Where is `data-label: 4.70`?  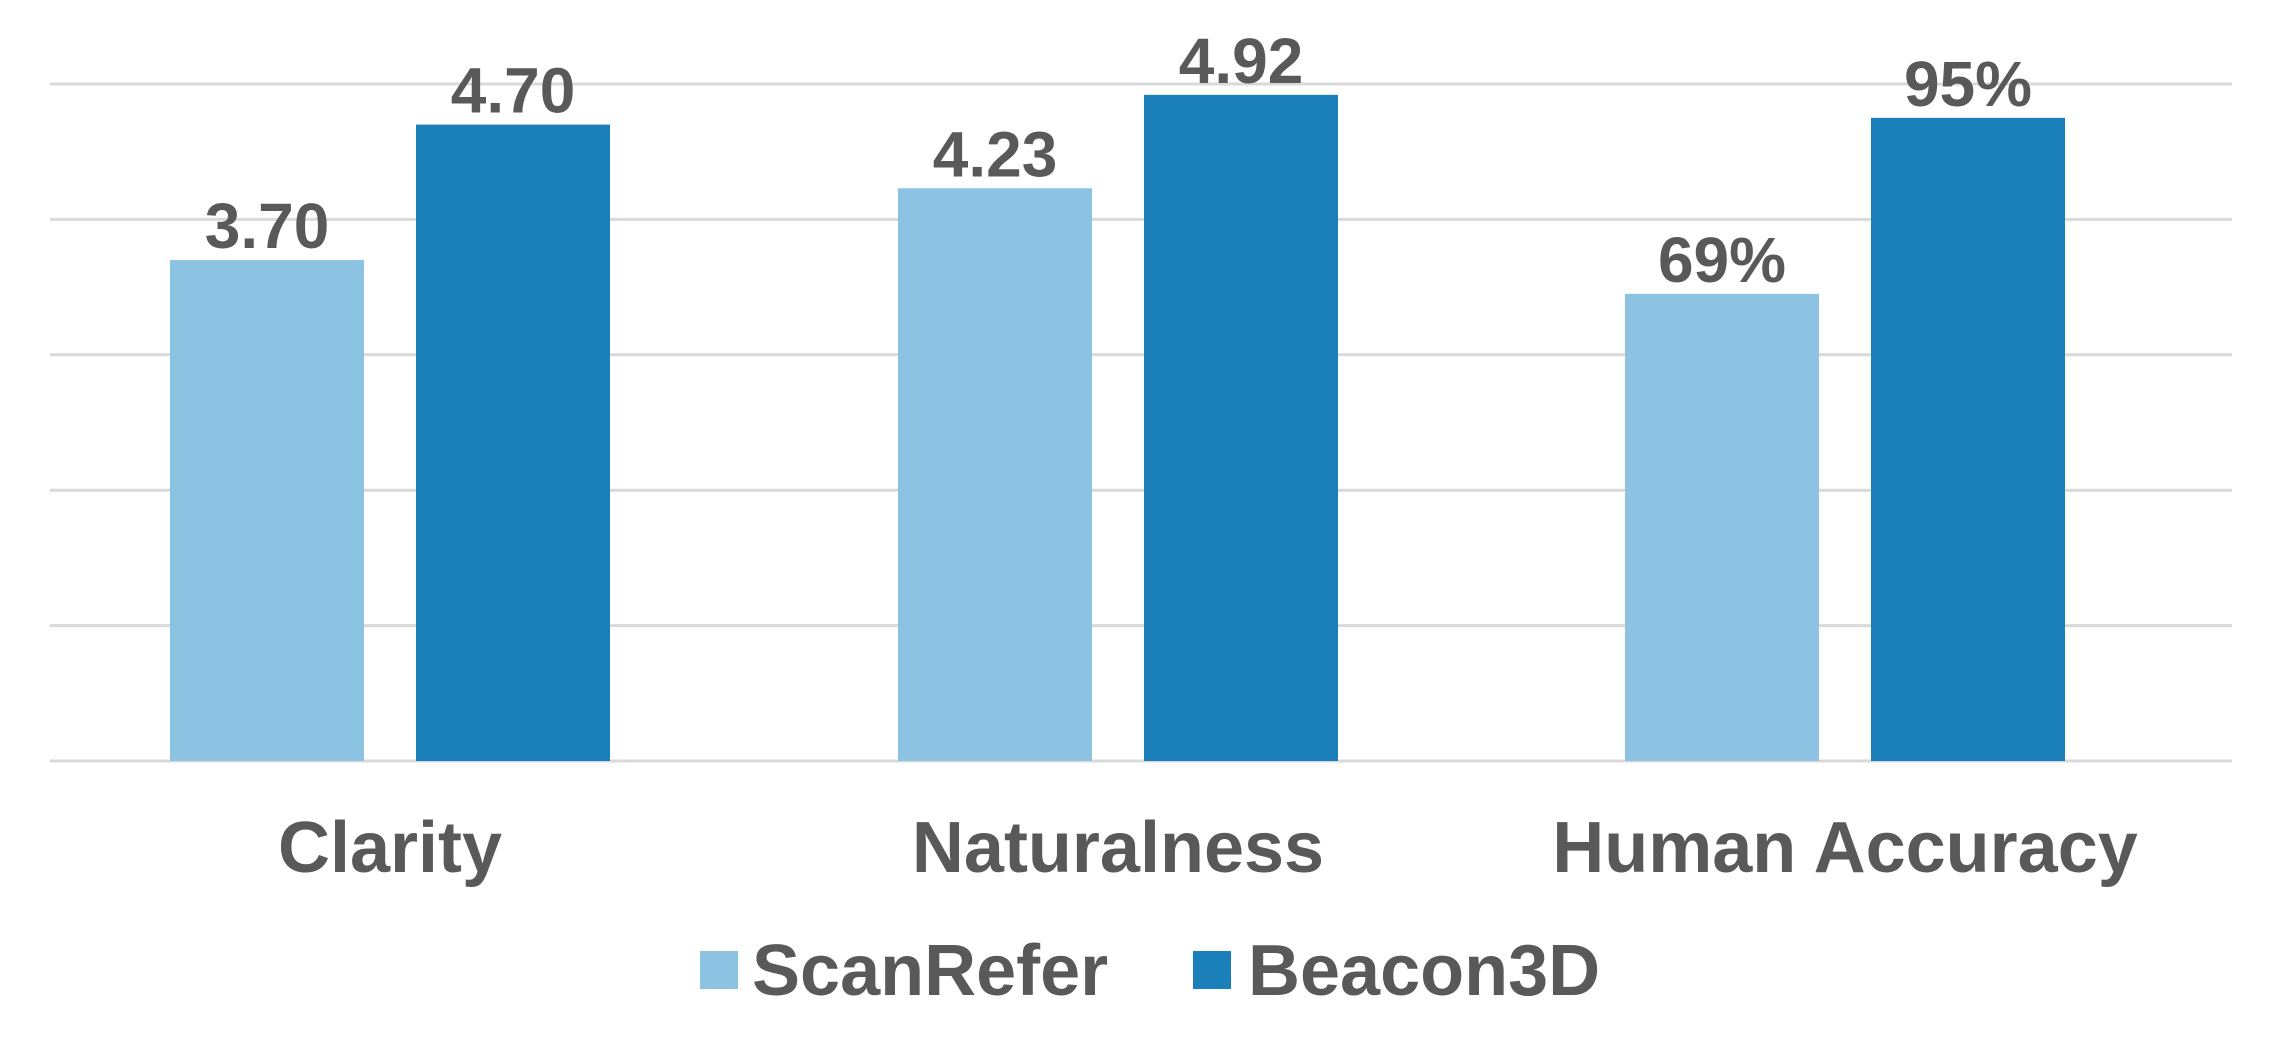
data-label: 4.70 is located at coordinates (513, 91).